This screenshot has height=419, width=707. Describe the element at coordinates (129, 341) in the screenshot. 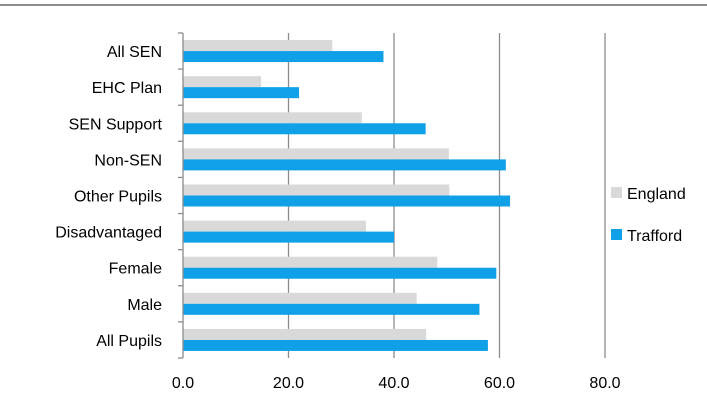

I see `category-label: All Pupils` at that location.